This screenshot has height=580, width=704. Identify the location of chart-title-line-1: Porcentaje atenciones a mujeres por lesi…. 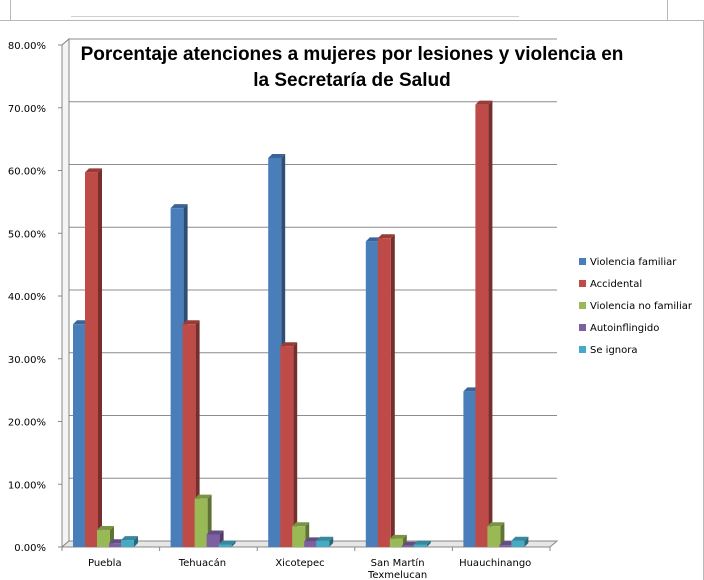
(352, 54).